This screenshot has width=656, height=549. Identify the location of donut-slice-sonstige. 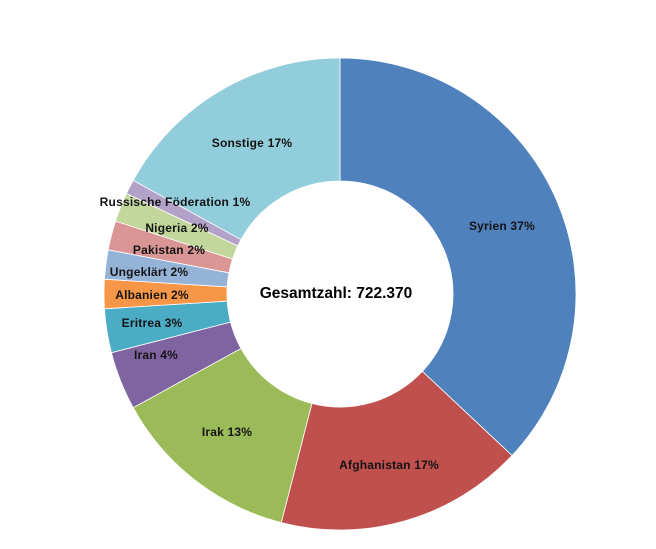
(236, 149).